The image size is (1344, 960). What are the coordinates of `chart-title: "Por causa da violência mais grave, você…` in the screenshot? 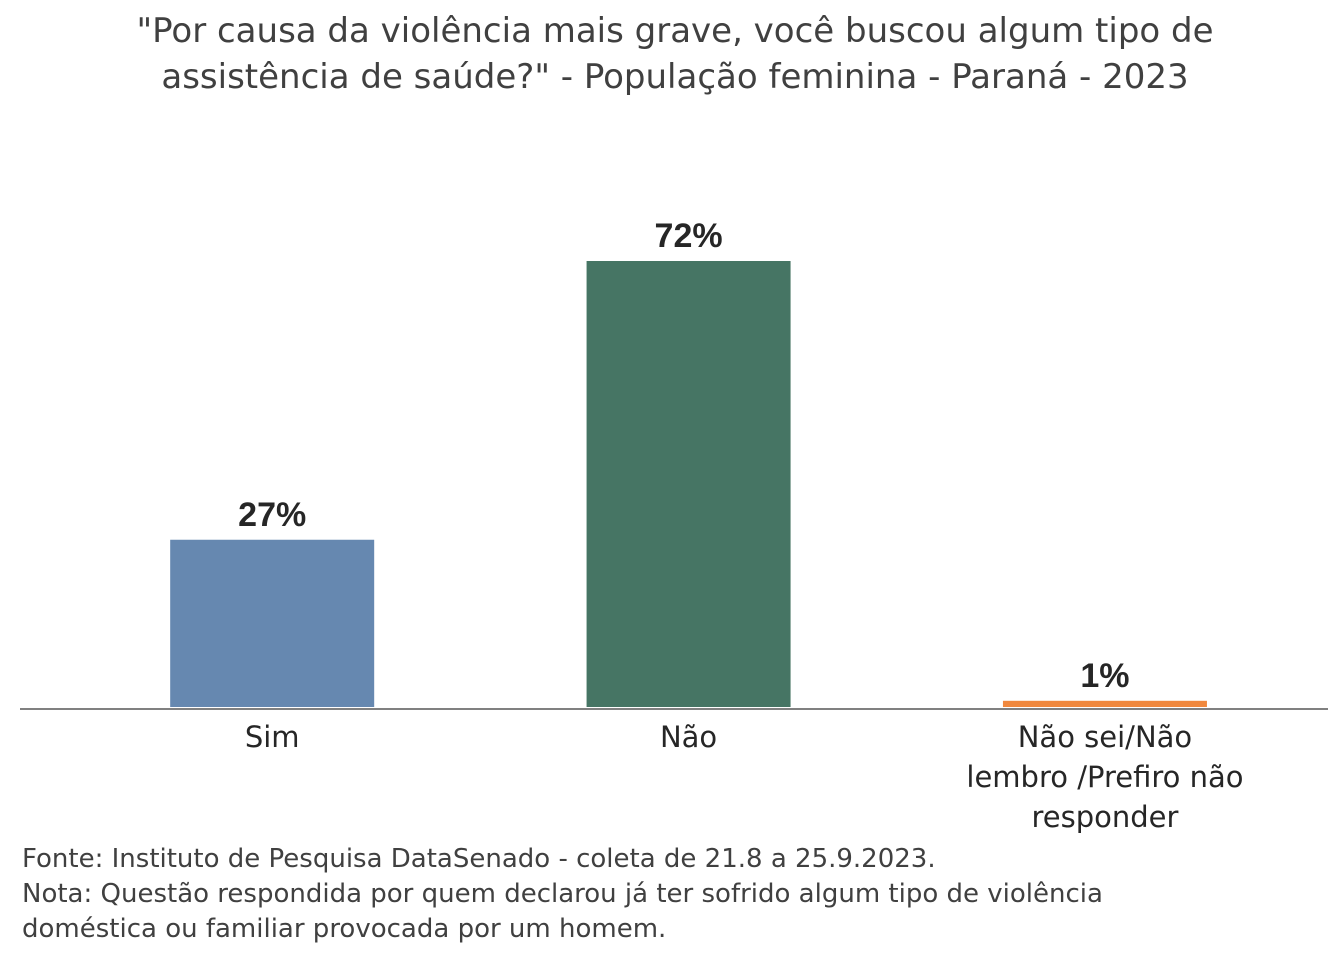 It's located at (675, 54).